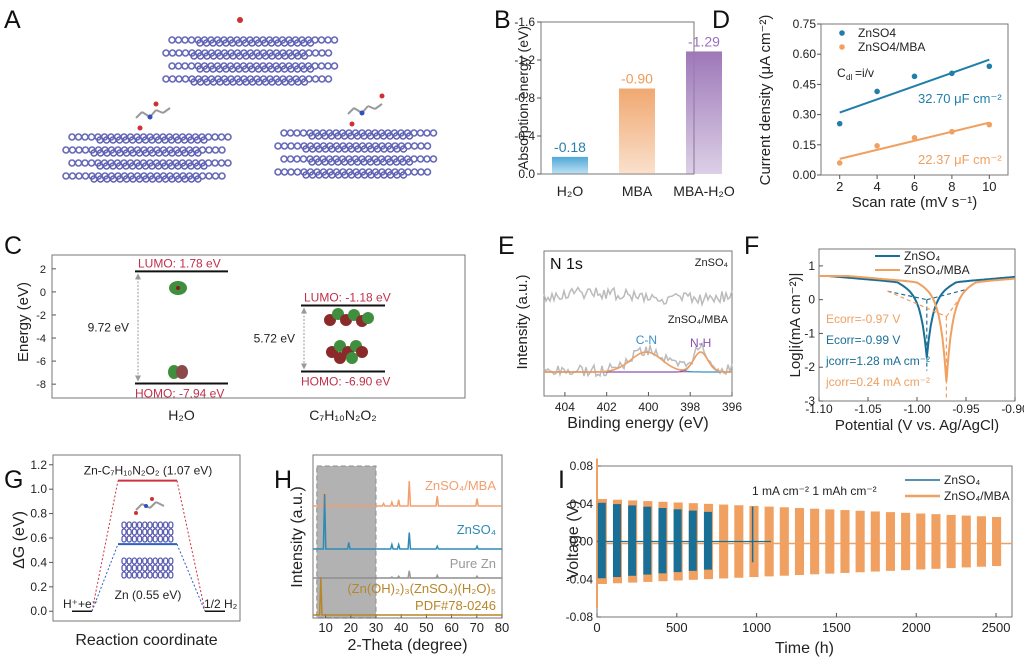 This screenshot has height=661, width=1024. I want to click on y-axis-label: Voltage (V), so click(573, 539).